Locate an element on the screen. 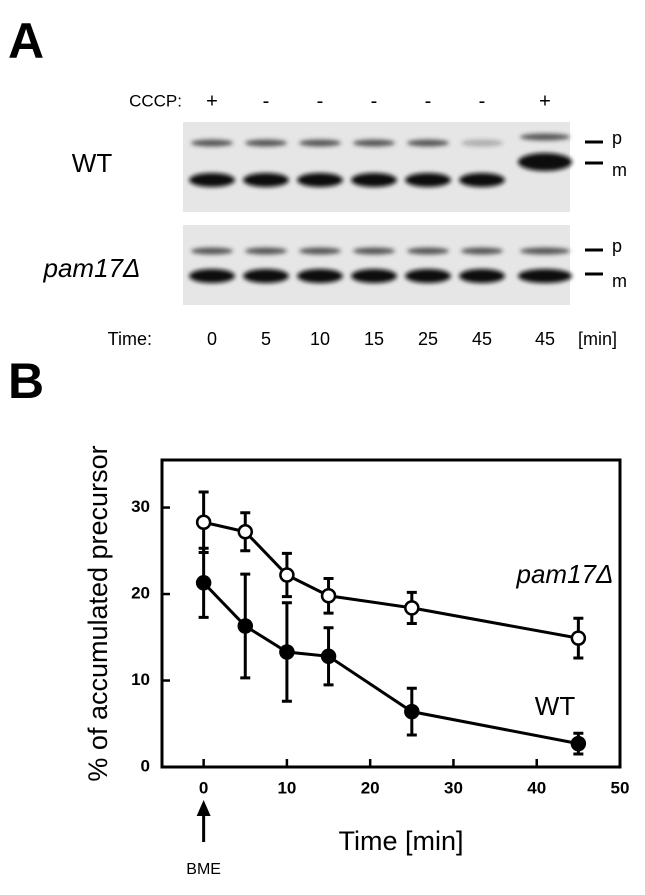 Image resolution: width=645 pixels, height=895 pixels. y-tick-label: 0 is located at coordinates (145, 765).